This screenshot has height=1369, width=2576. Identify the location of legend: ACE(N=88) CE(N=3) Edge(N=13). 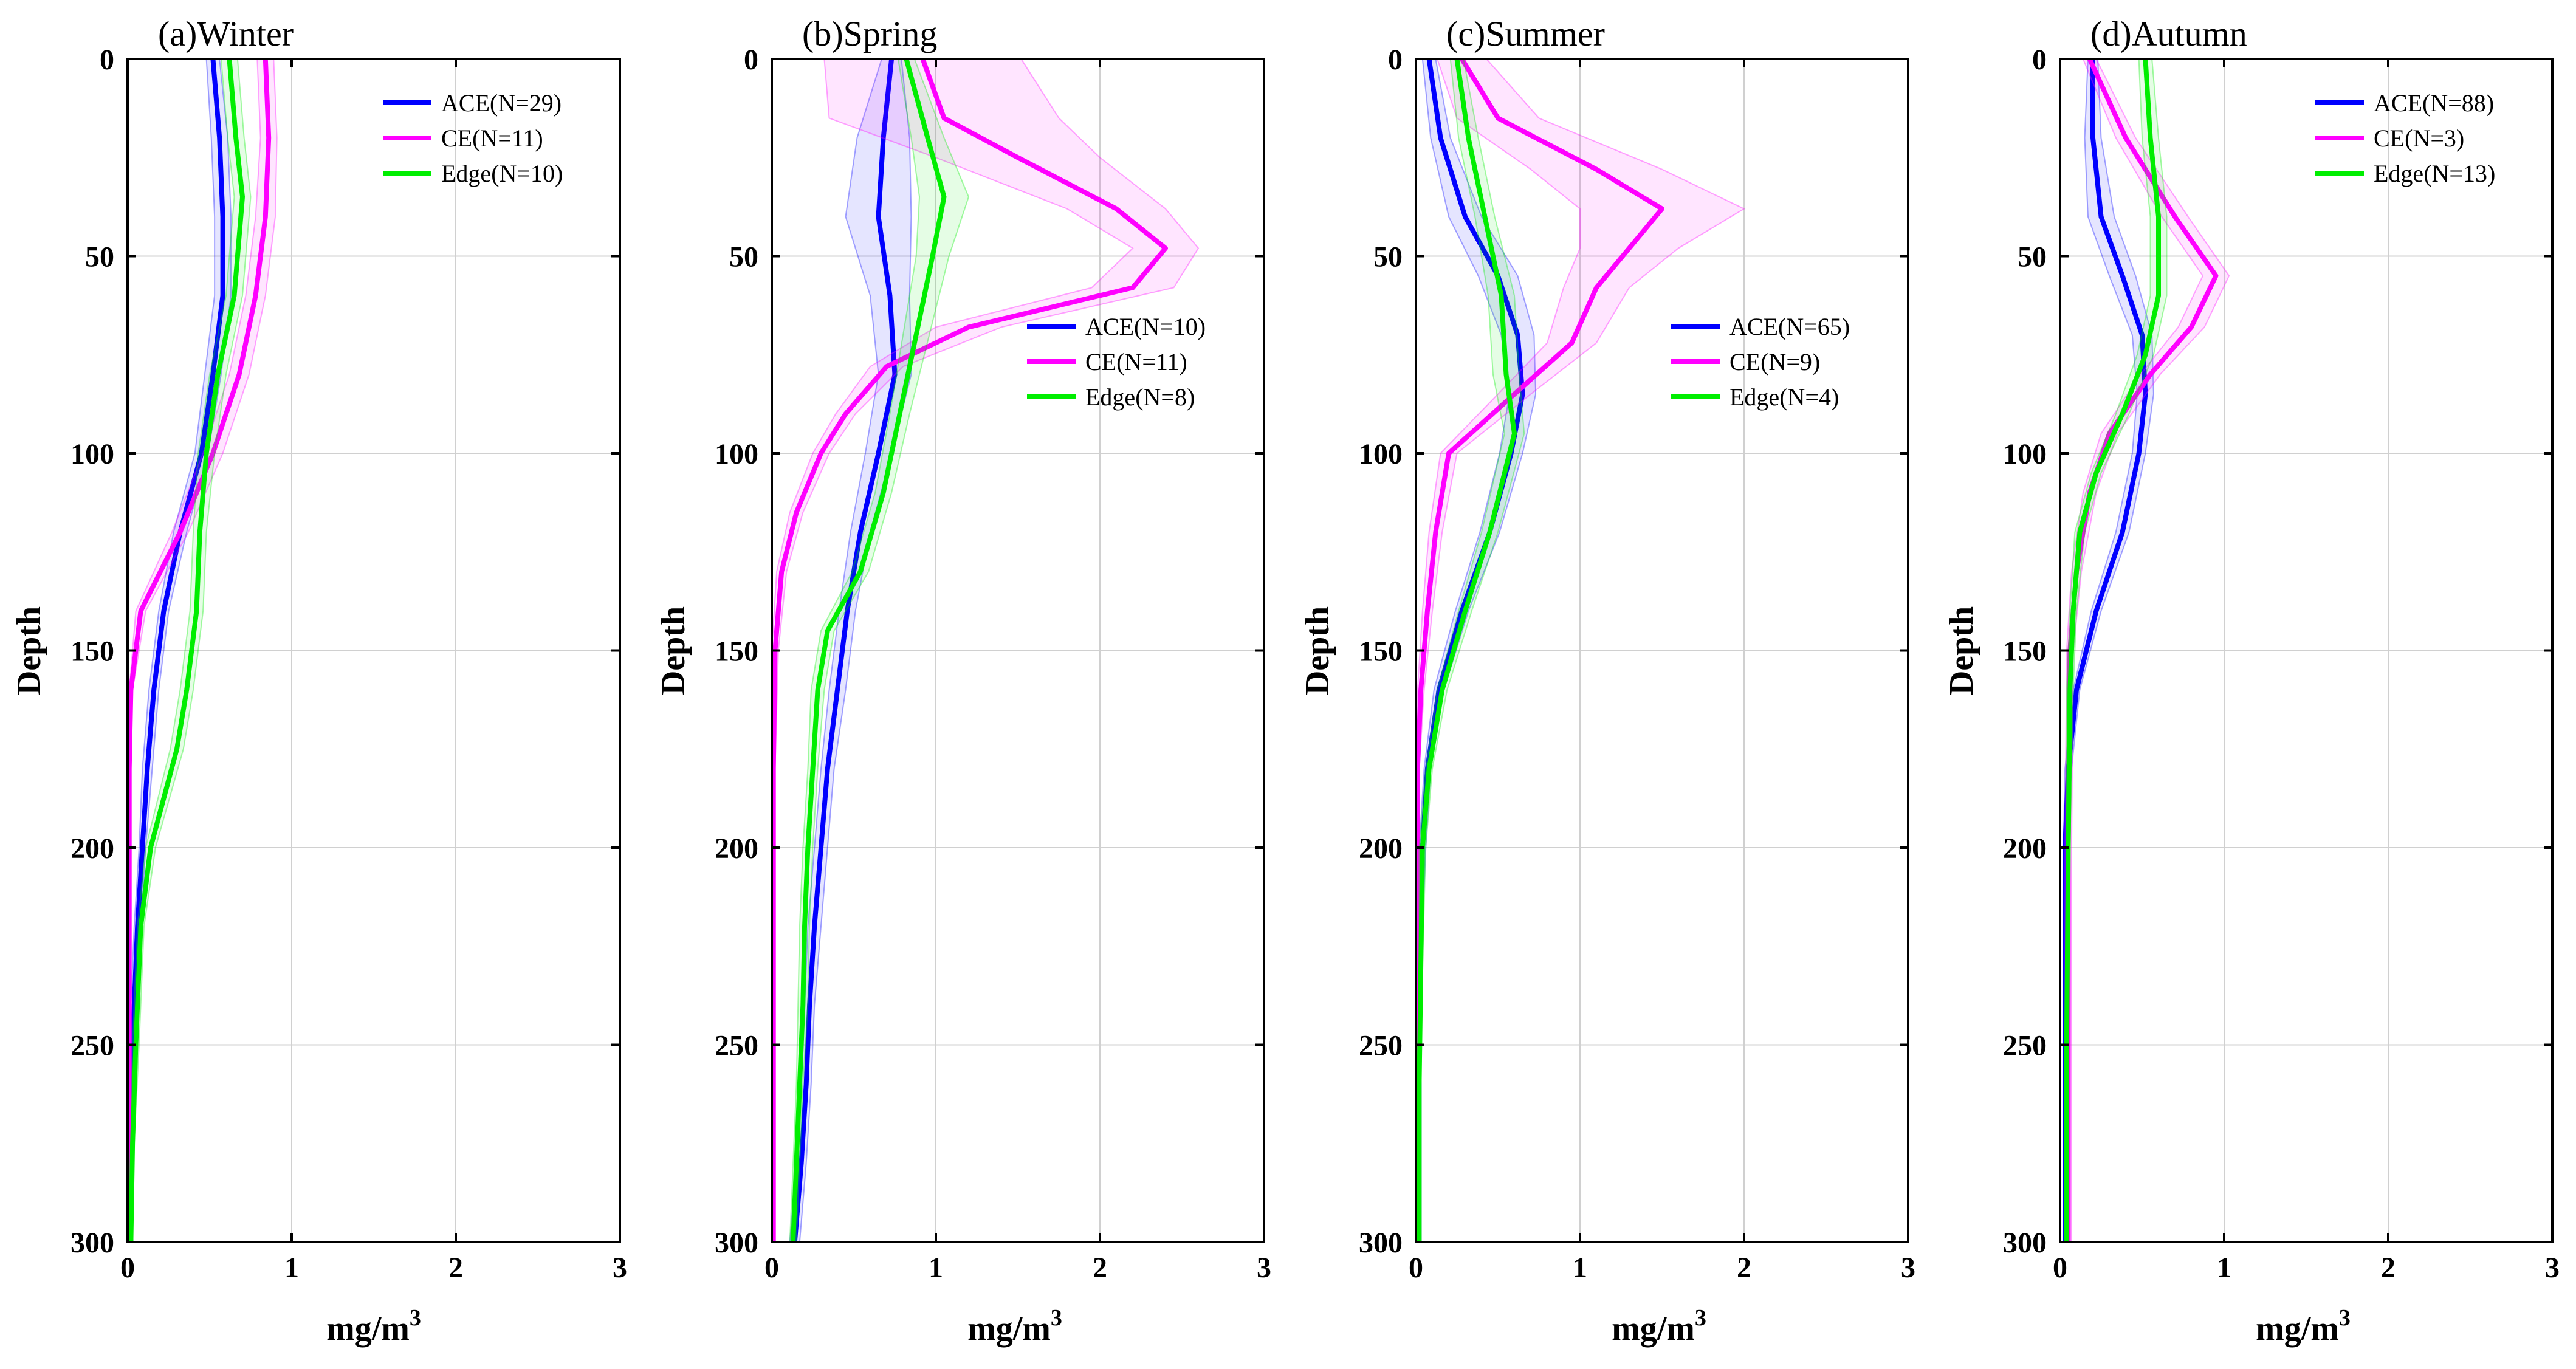
(2405, 138).